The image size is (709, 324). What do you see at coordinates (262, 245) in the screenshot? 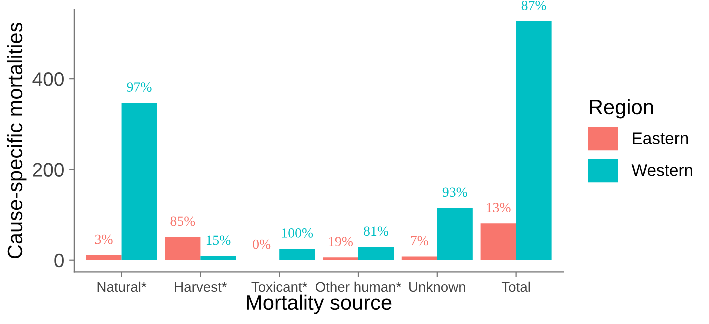
I see `annotation: 0%` at bounding box center [262, 245].